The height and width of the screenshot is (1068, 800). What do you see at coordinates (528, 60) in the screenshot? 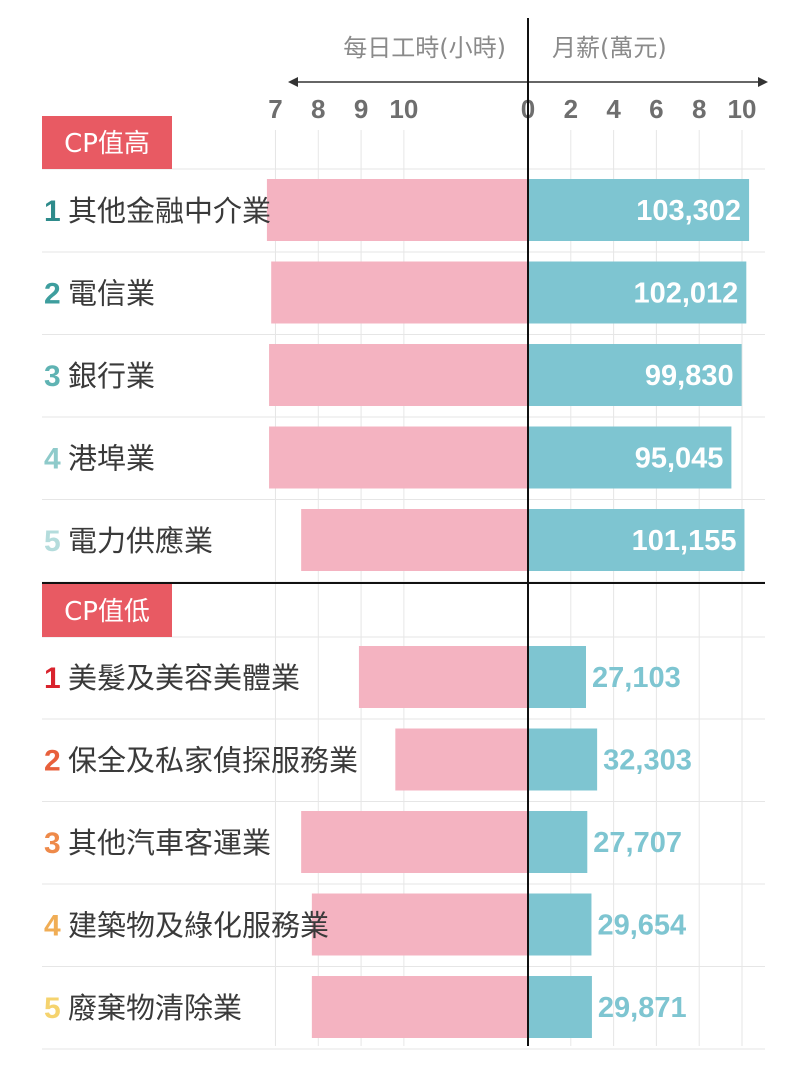
I see `axis-header: 每日工時(小時) 月薪(萬元)` at bounding box center [528, 60].